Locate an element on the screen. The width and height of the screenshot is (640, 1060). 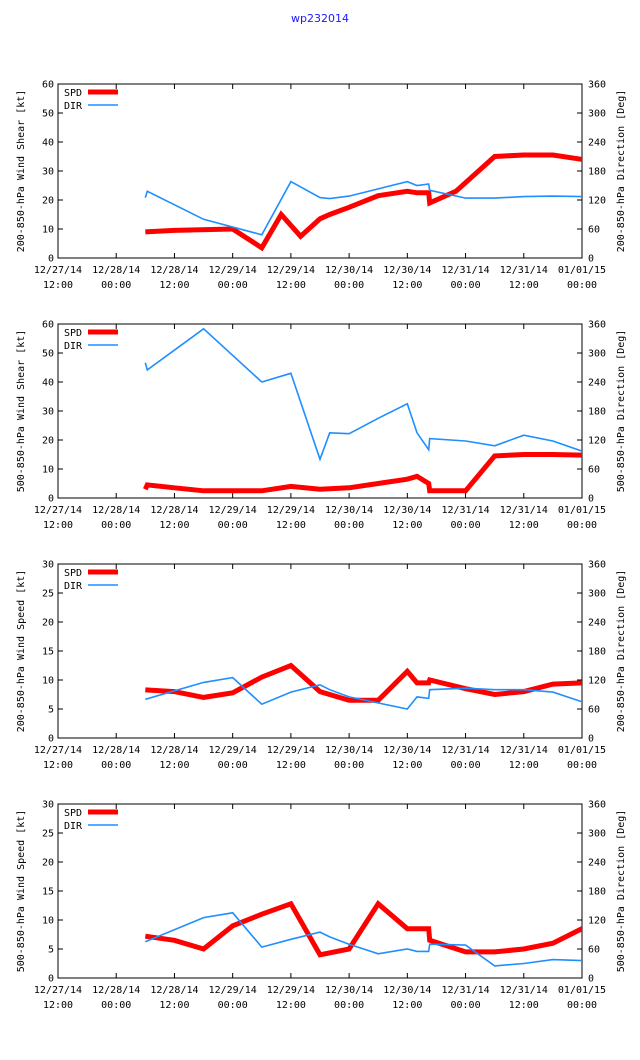
y-axis-label: 500-850-hPa Wind Speed [kt] is located at coordinates (21, 891).